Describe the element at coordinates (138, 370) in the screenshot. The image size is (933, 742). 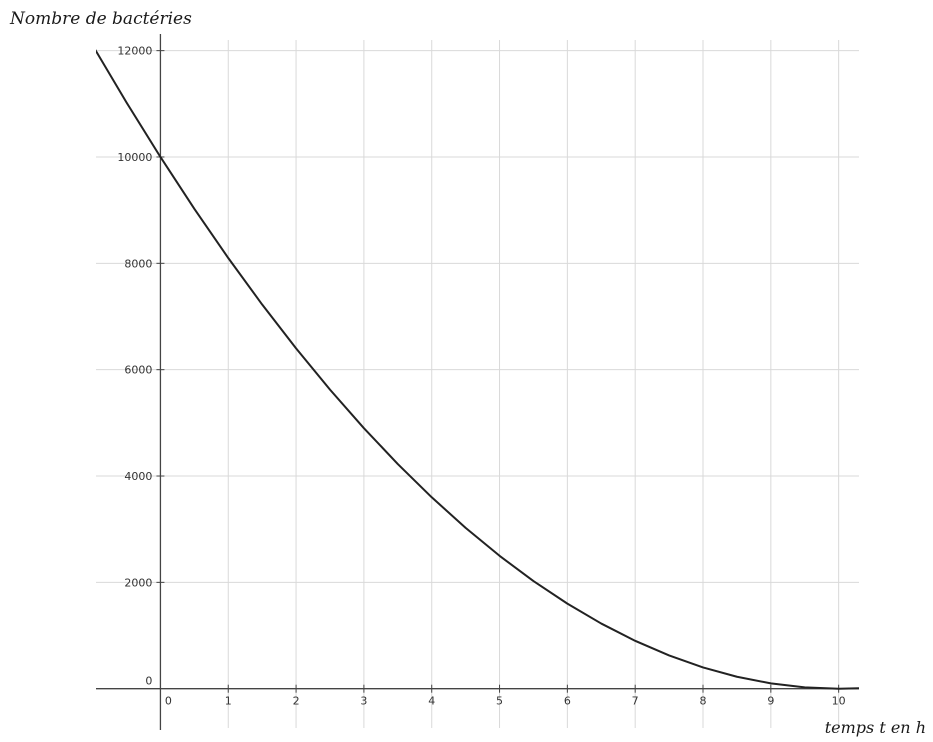
I see `y-tick-label: 6000` at that location.